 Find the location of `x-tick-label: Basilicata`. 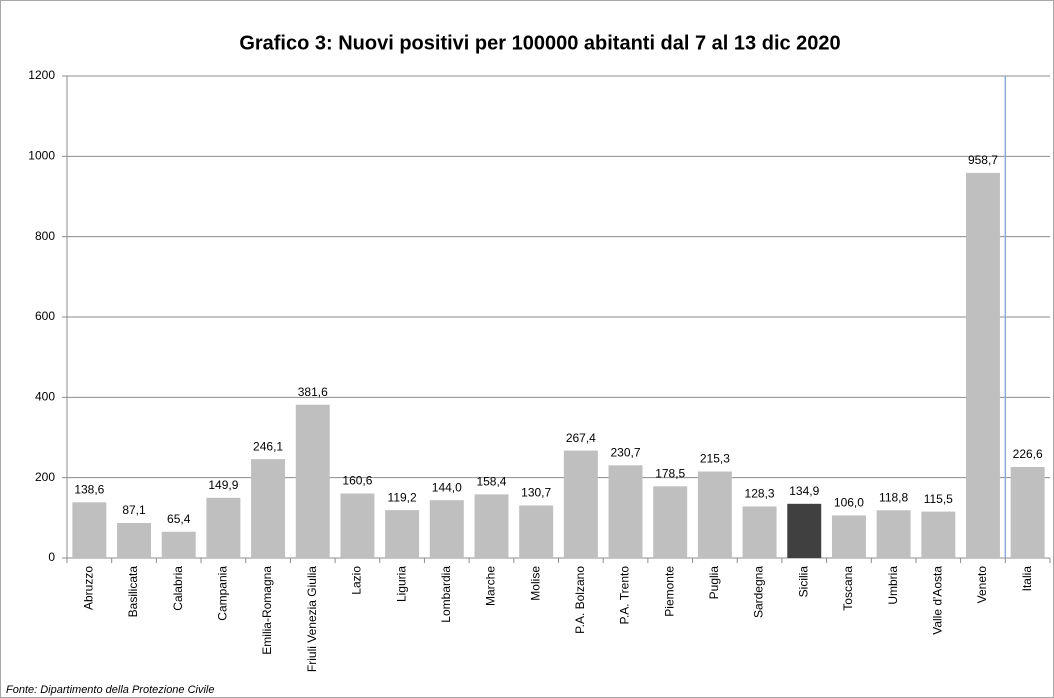

x-tick-label: Basilicata is located at coordinates (133, 592).